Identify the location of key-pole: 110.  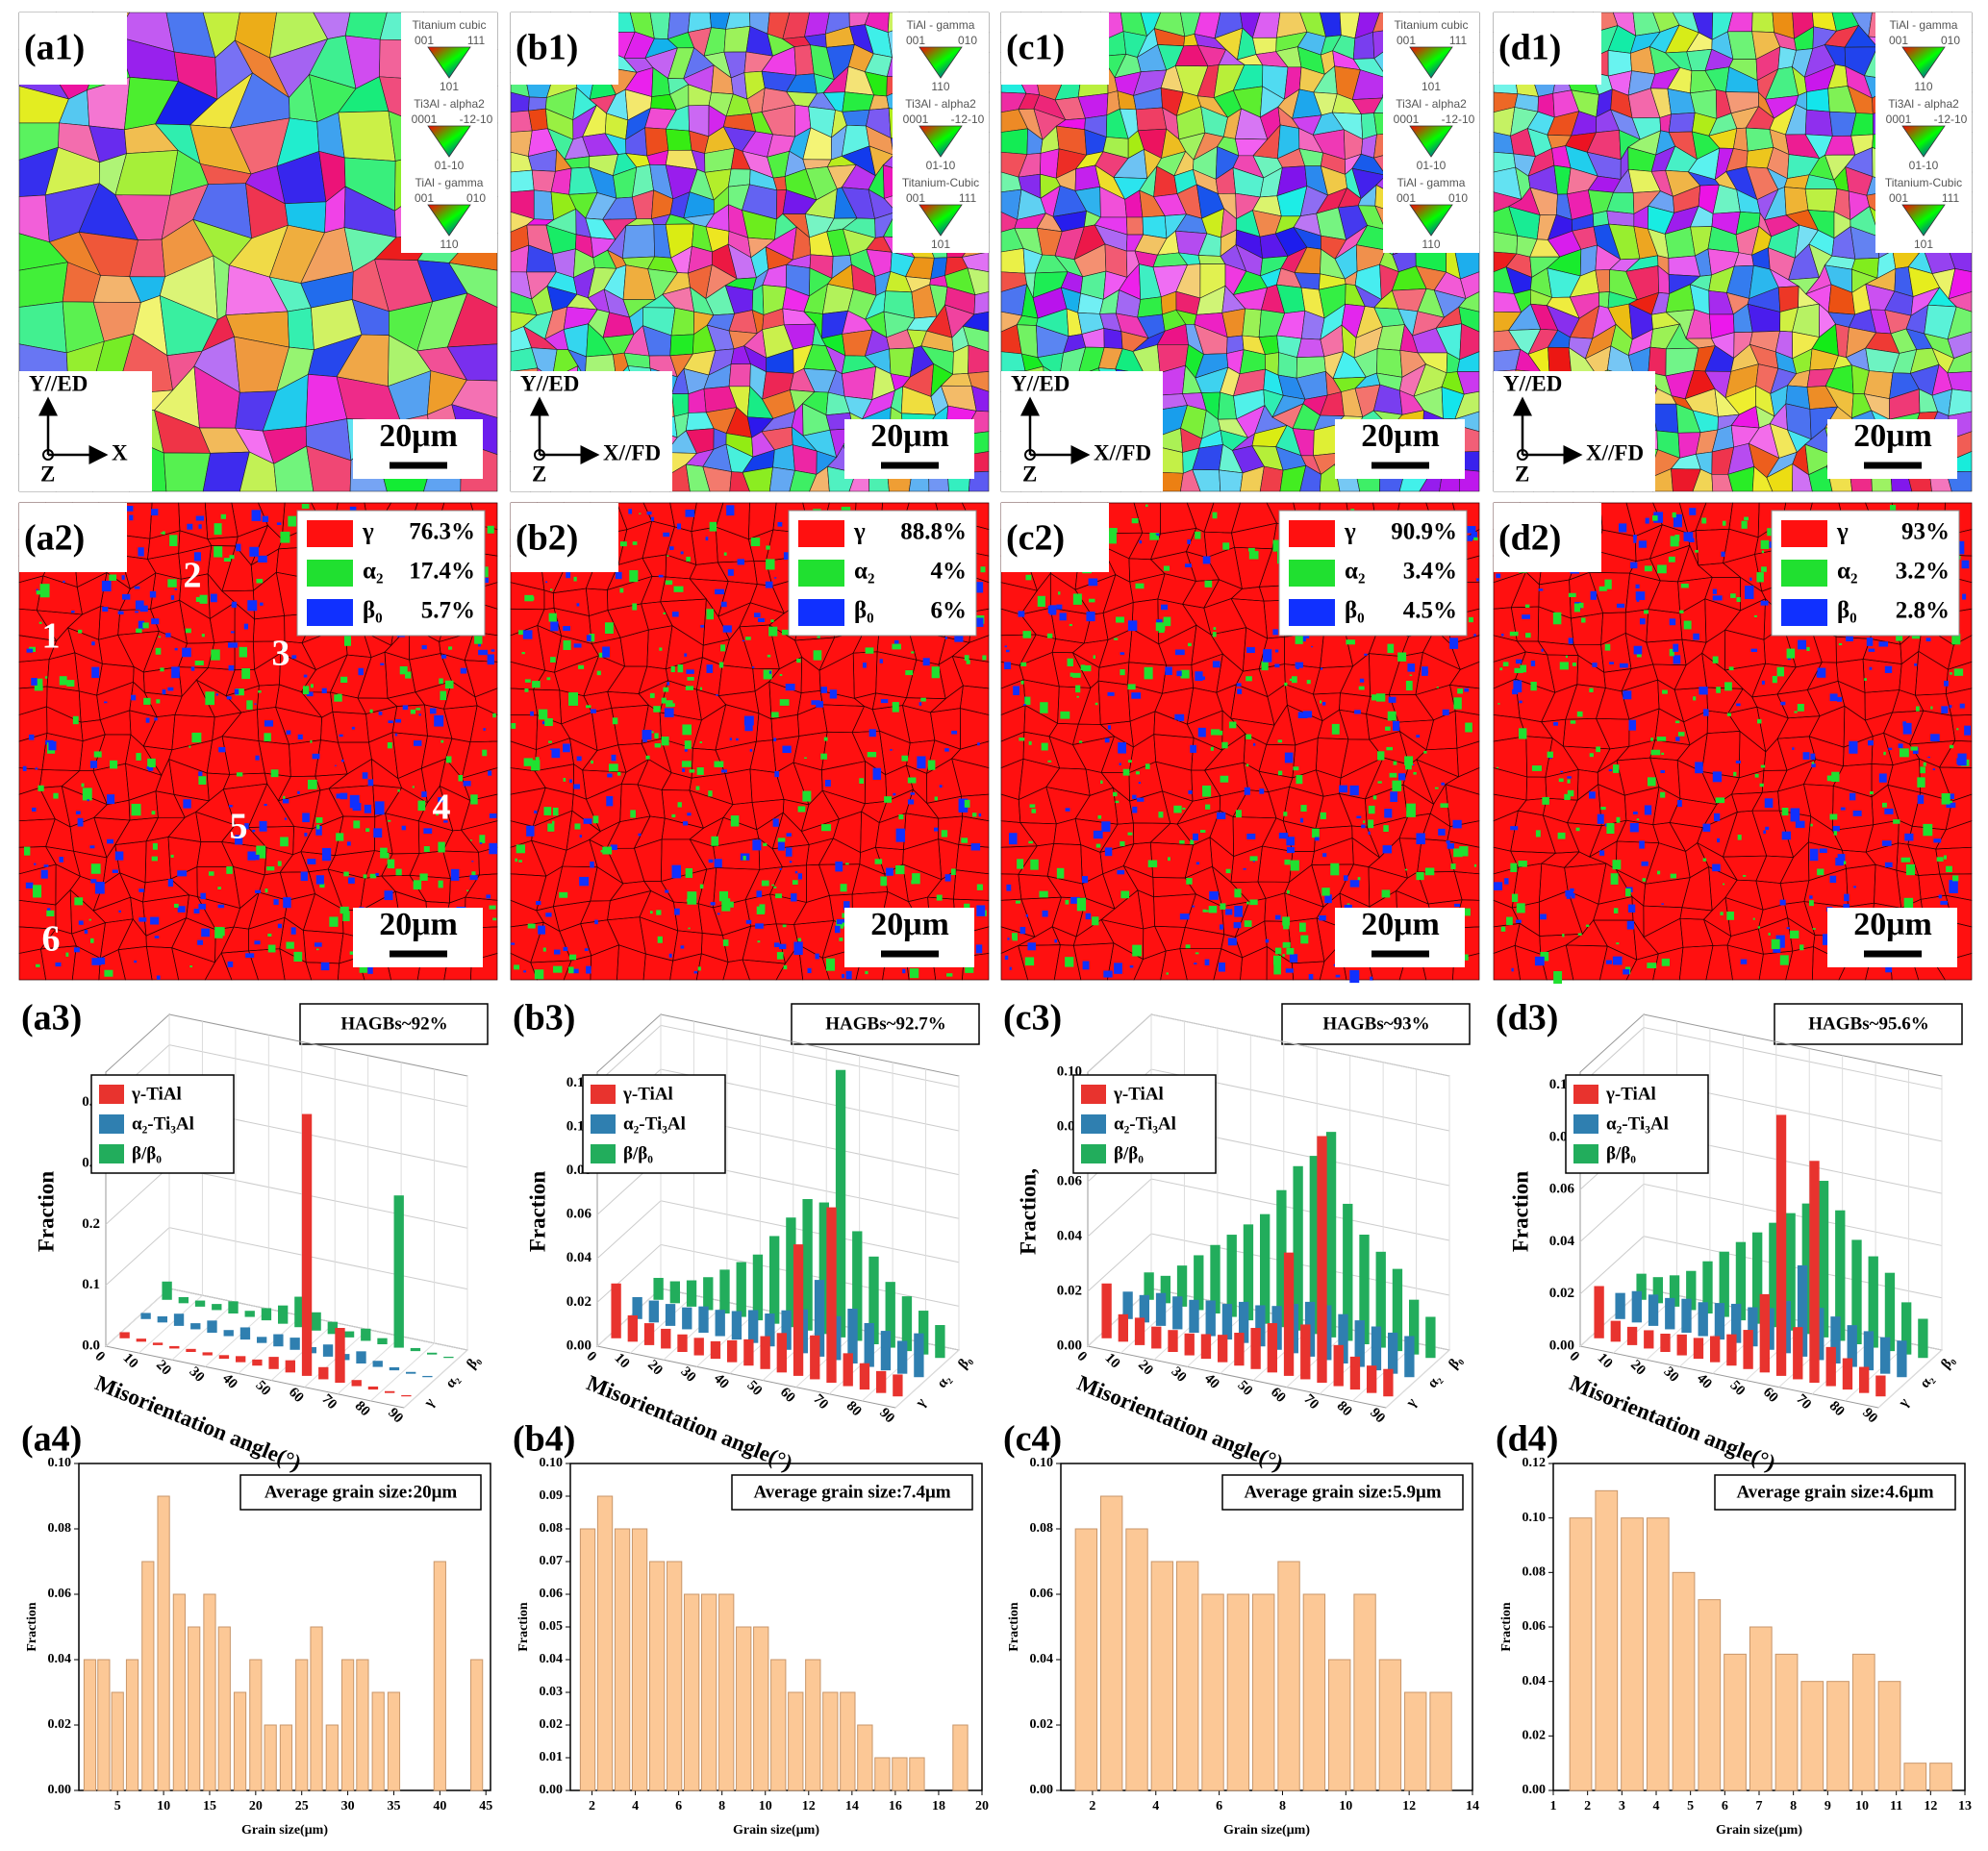
(1431, 244).